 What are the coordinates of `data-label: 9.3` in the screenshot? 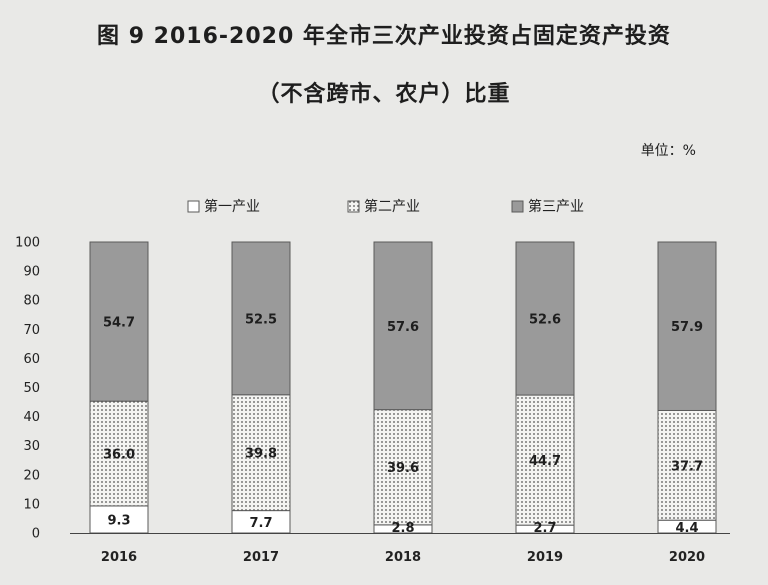 It's located at (118, 520).